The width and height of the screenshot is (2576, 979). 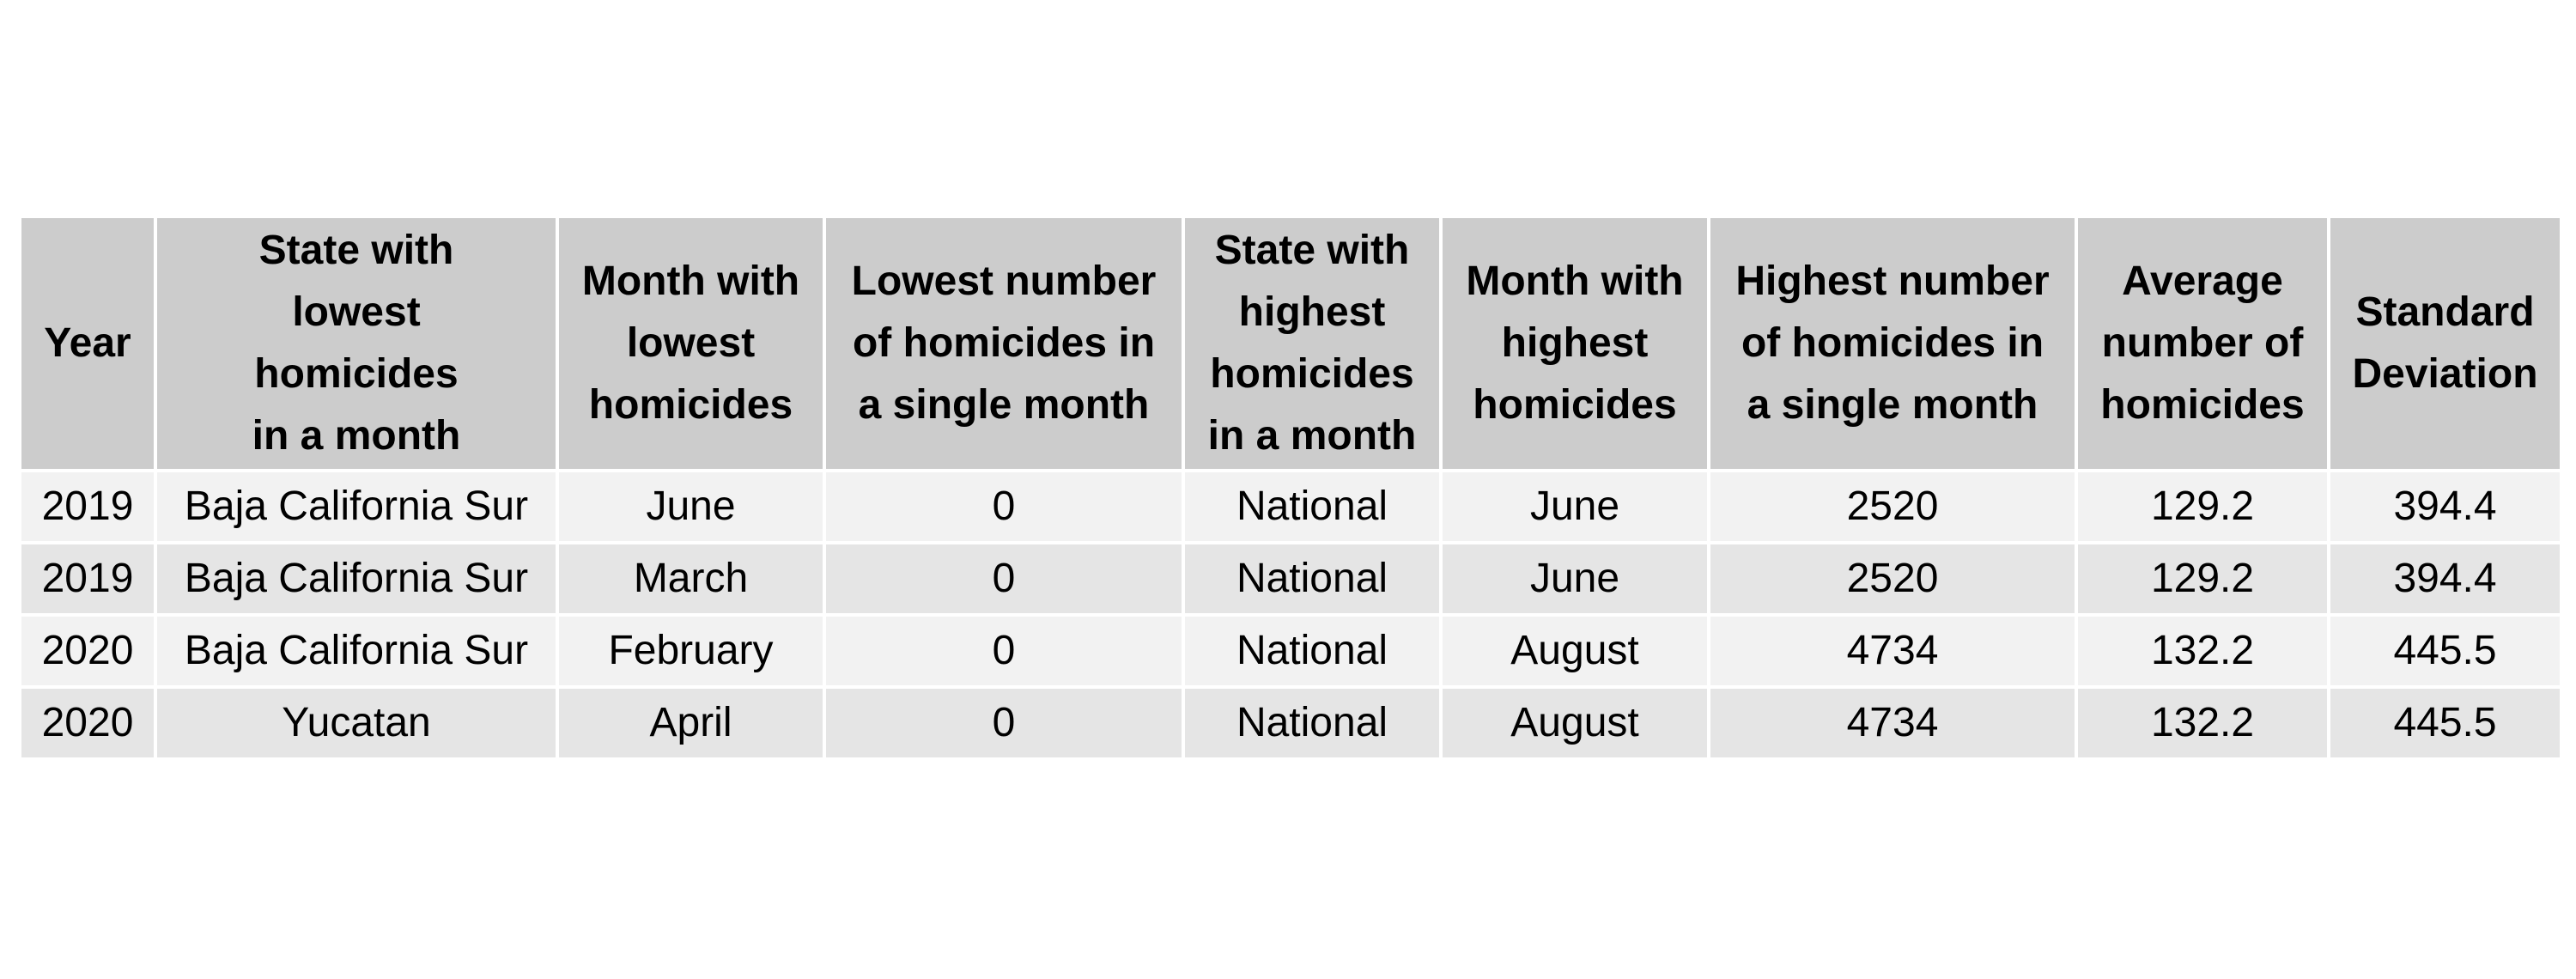 What do you see at coordinates (2445, 344) in the screenshot?
I see `column-header-9: Standard Deviation` at bounding box center [2445, 344].